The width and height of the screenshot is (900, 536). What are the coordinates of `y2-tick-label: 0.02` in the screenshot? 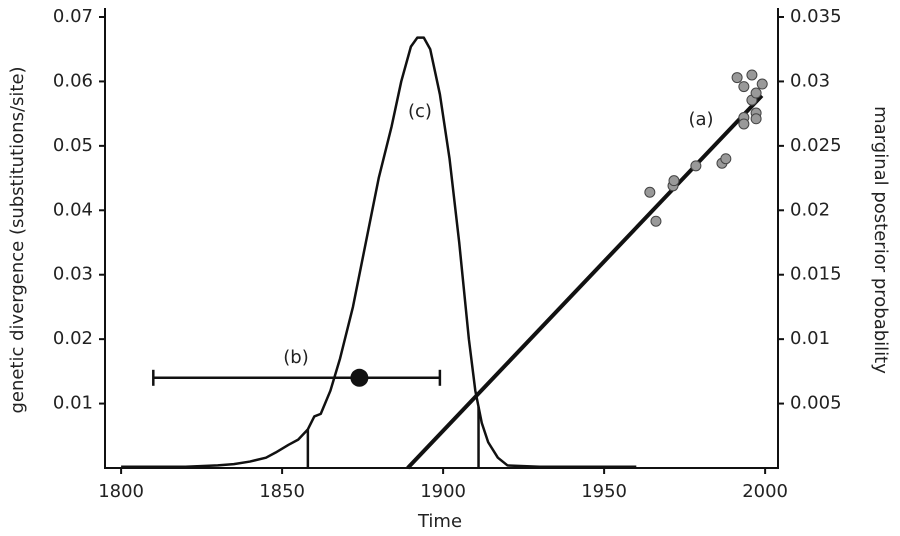 It's located at (810, 209).